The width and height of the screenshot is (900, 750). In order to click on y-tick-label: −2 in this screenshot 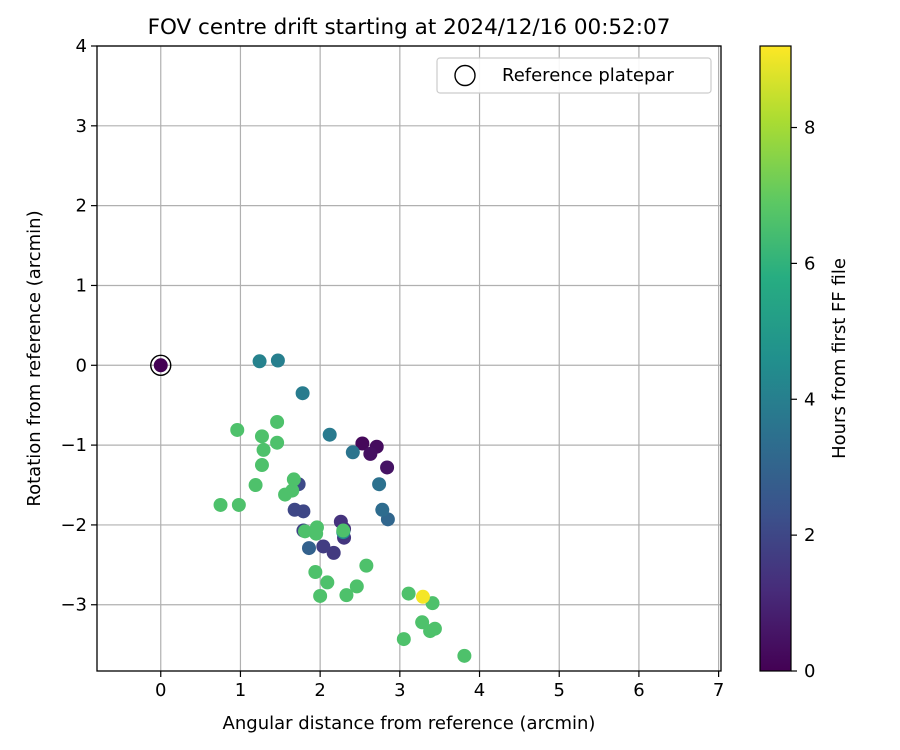, I will do `click(73, 525)`.